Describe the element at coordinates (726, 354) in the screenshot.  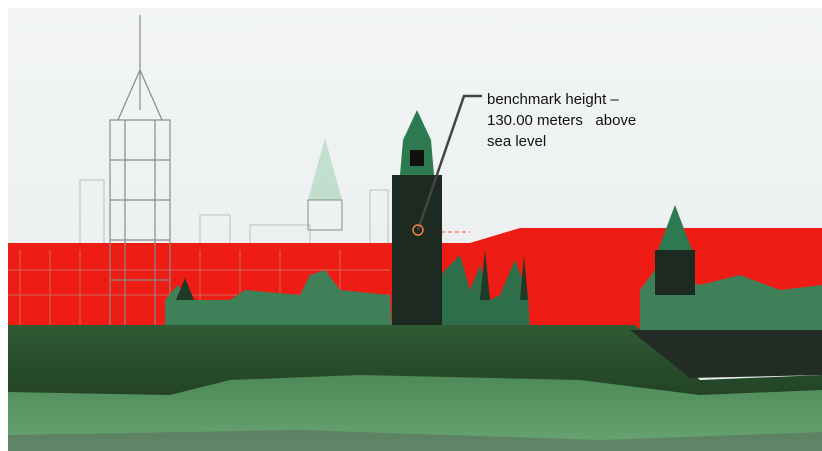
I see `cliff` at that location.